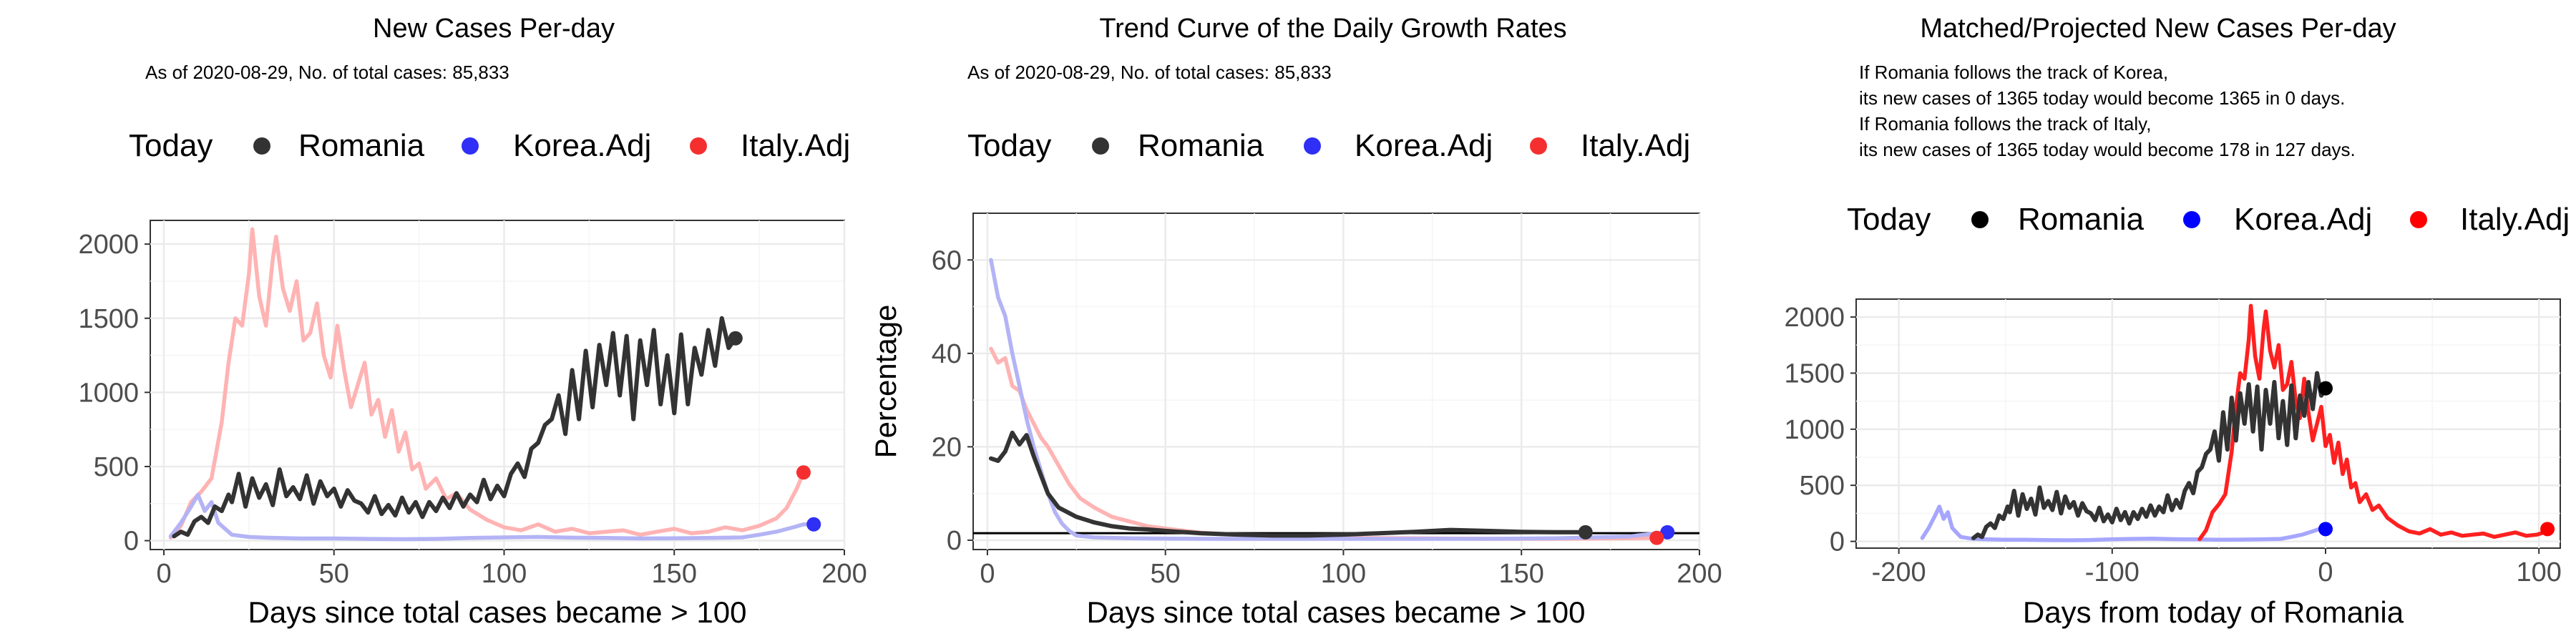 The width and height of the screenshot is (2576, 644). I want to click on panel3-legend: Today Romania Korea.Adj Italy.Adj, so click(2208, 219).